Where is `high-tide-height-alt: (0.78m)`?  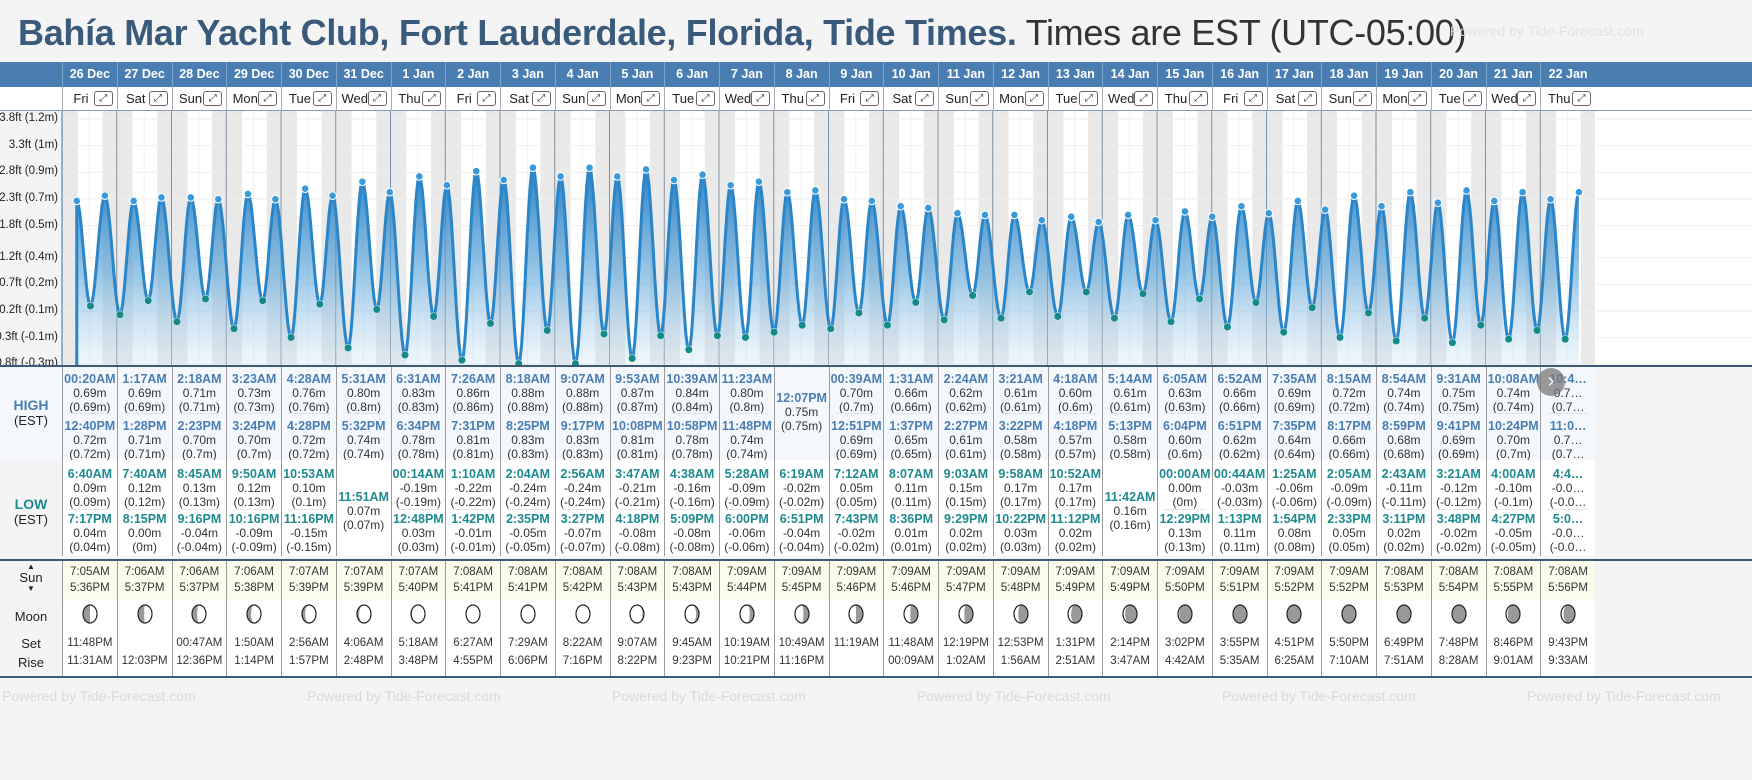 high-tide-height-alt: (0.78m) is located at coordinates (418, 453).